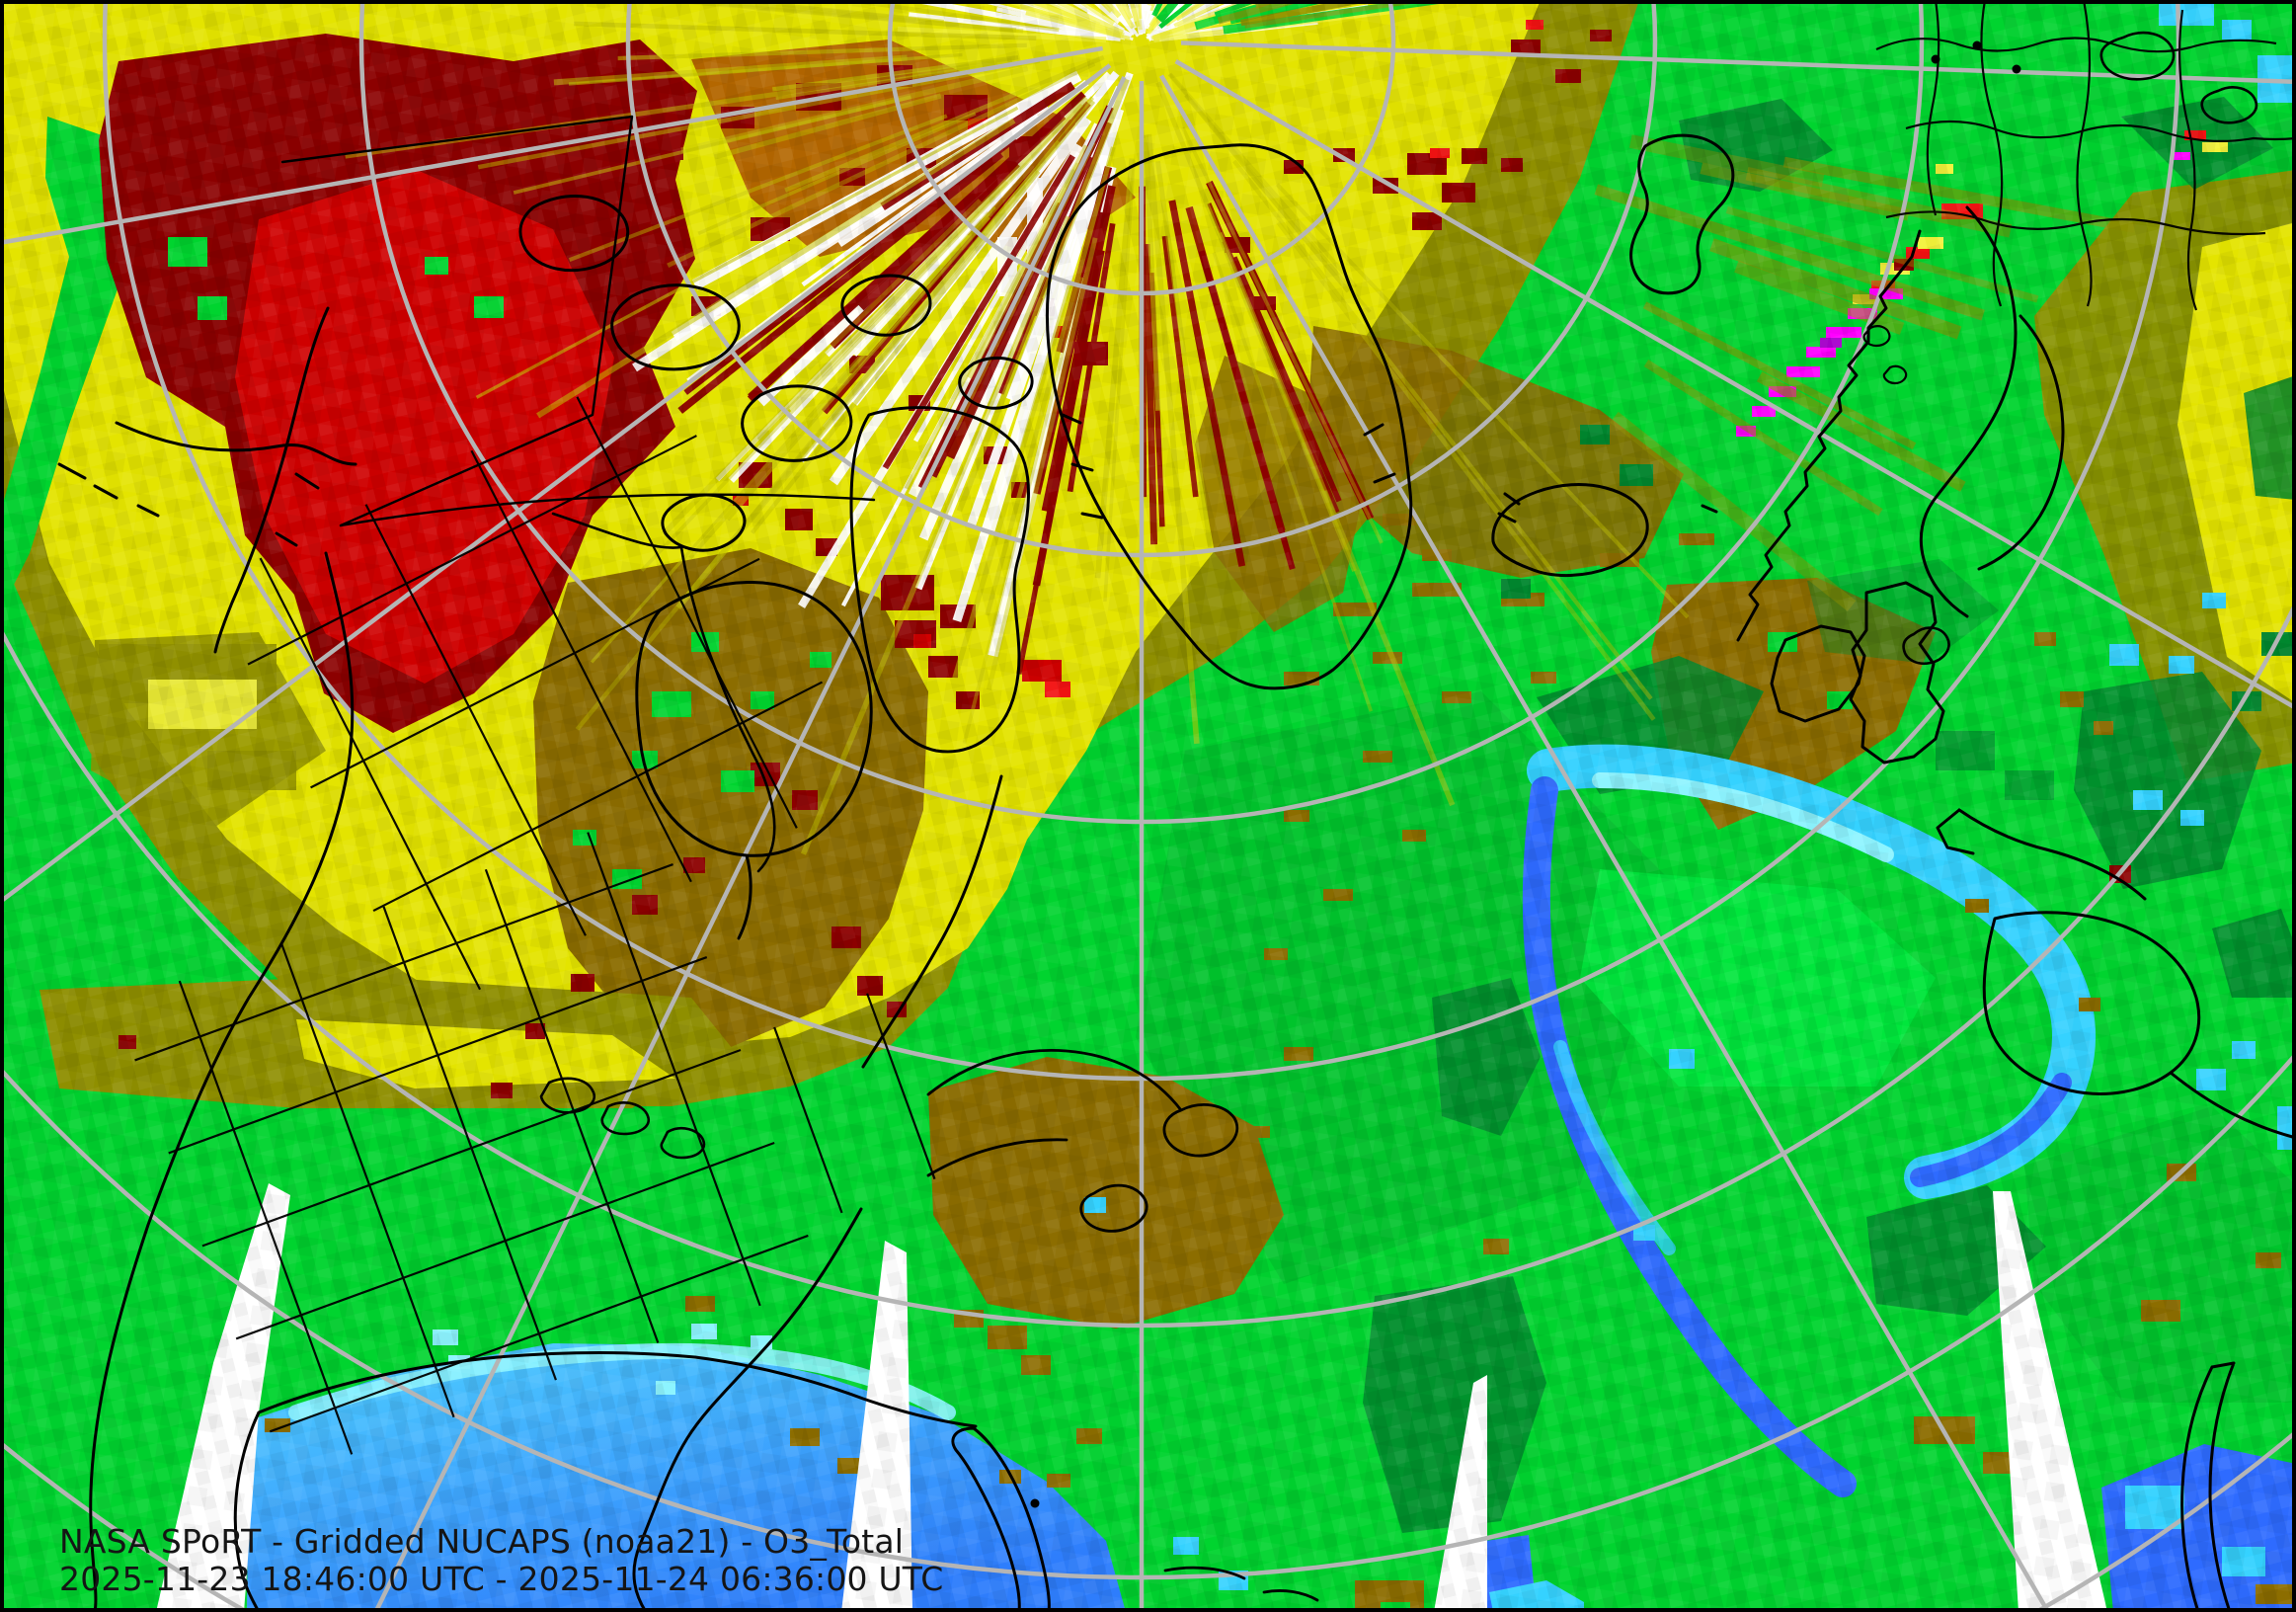 Image resolution: width=2296 pixels, height=1612 pixels. What do you see at coordinates (535, 1143) in the screenshot?
I see `us-state-borders` at bounding box center [535, 1143].